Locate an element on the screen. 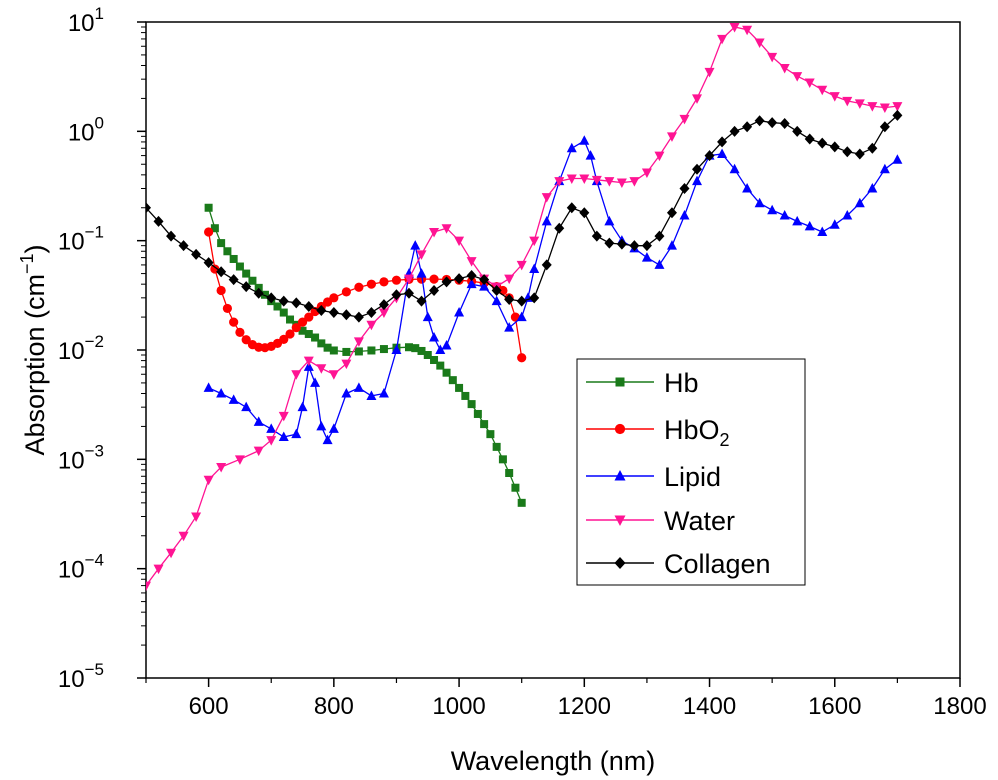 This screenshot has height=780, width=998. y-tick-label: 10⁻³ is located at coordinates (81, 457).